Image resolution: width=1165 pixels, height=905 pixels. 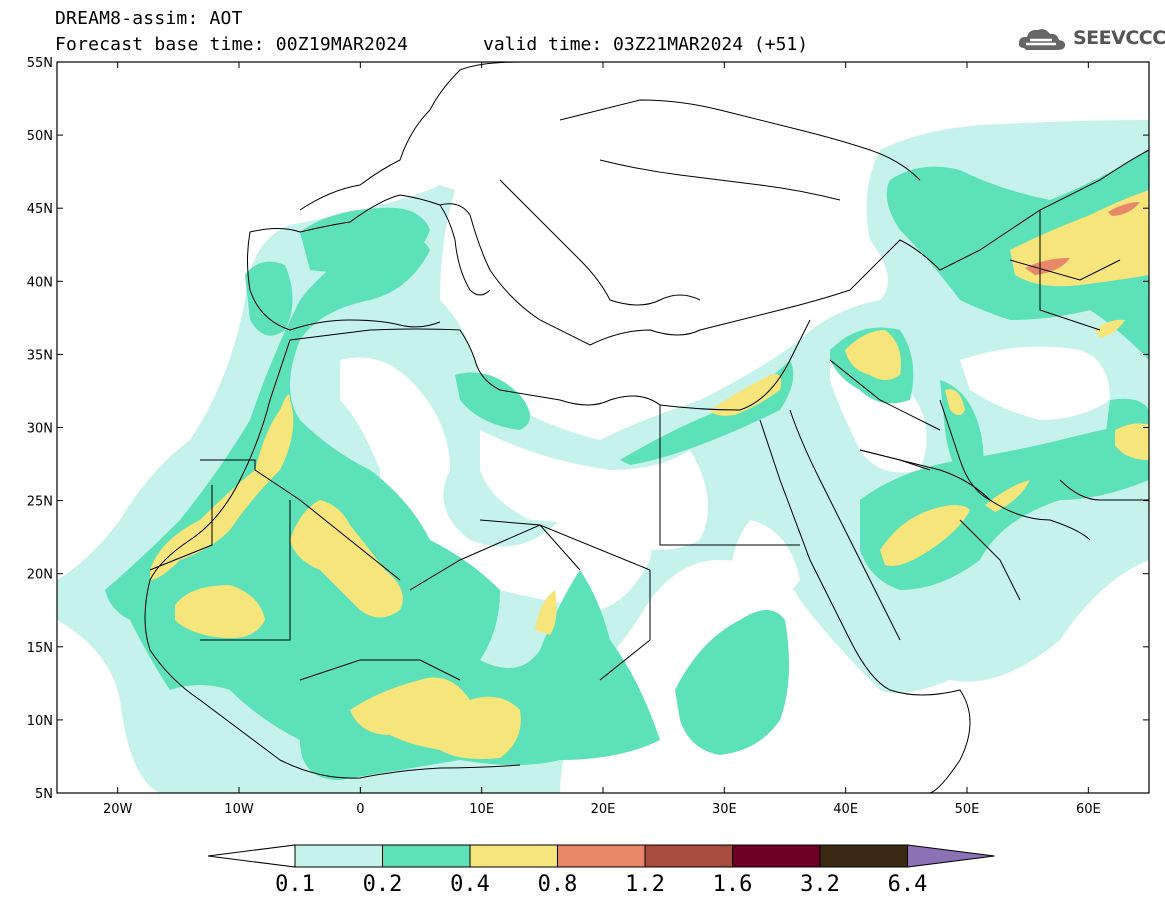 I want to click on colorbar-low-arrow, so click(x=251, y=856).